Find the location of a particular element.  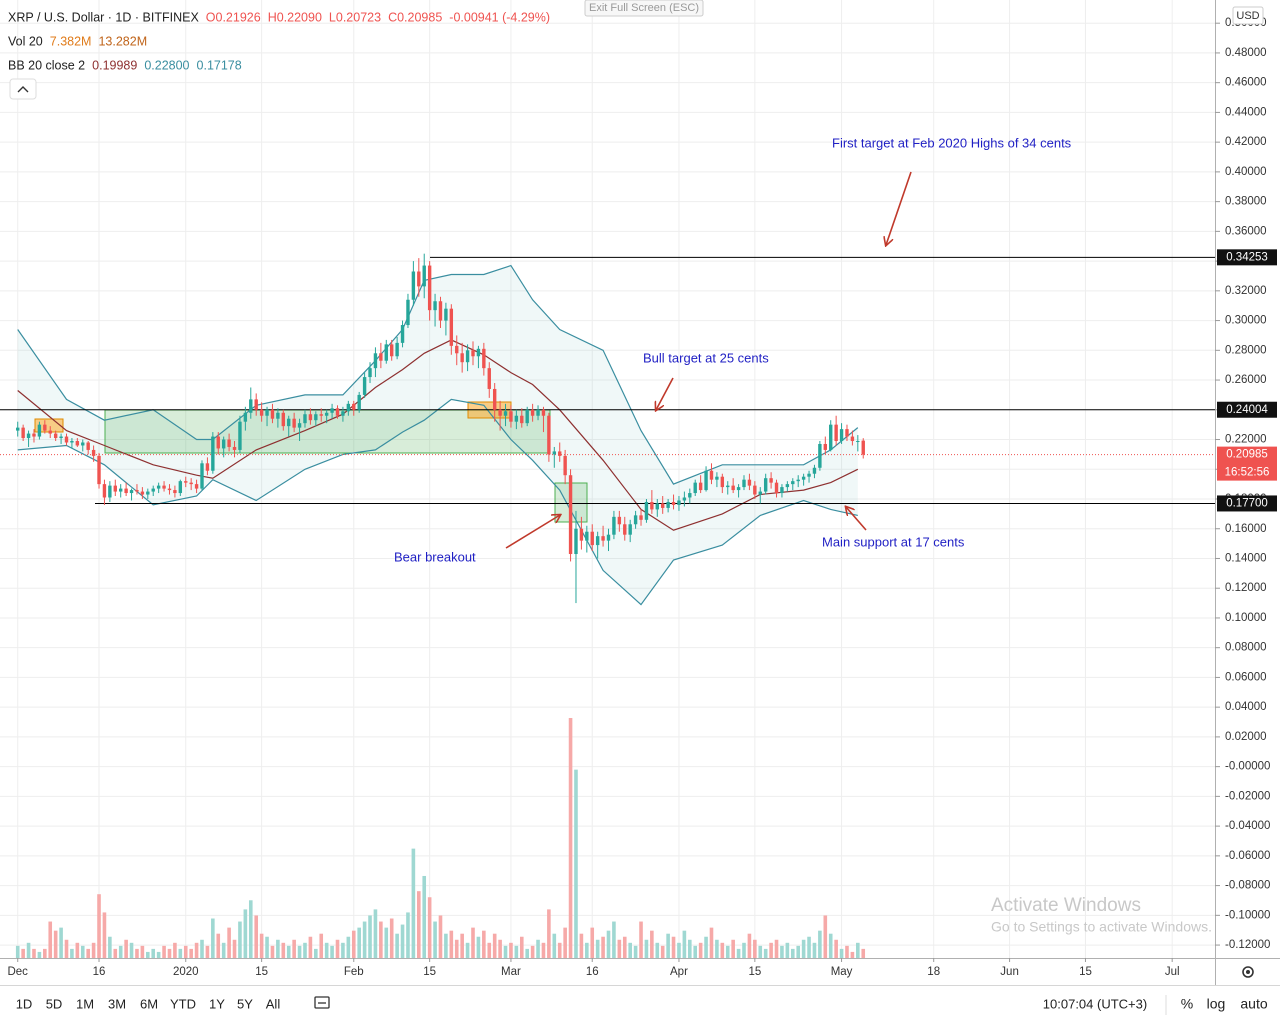

collapse-button is located at coordinates (23, 89).